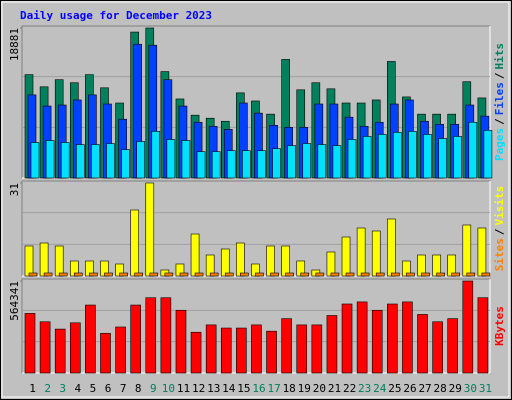  I want to click on legend-entry: KBytes, so click(499, 326).